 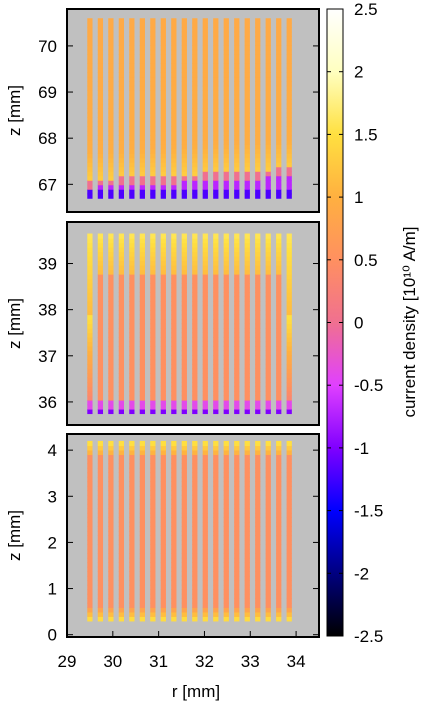 I want to click on colorbar-ticks: 2.521.510.50-0.5-1-1.5-2-2.5, so click(x=355, y=323).